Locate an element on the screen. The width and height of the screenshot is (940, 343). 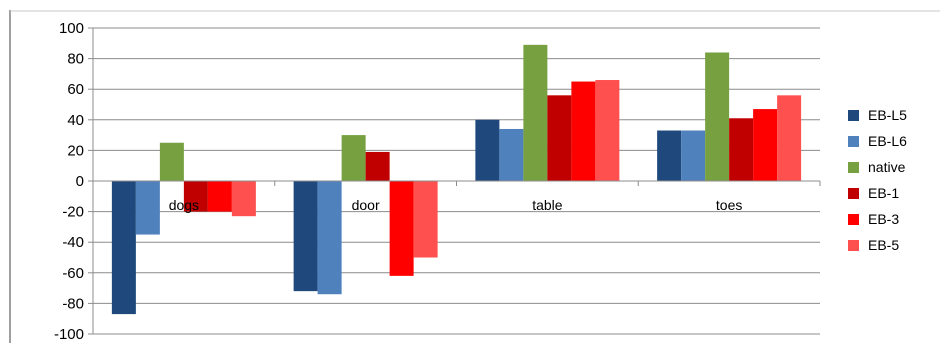
legend-swatch-eb-l5 is located at coordinates (853, 115).